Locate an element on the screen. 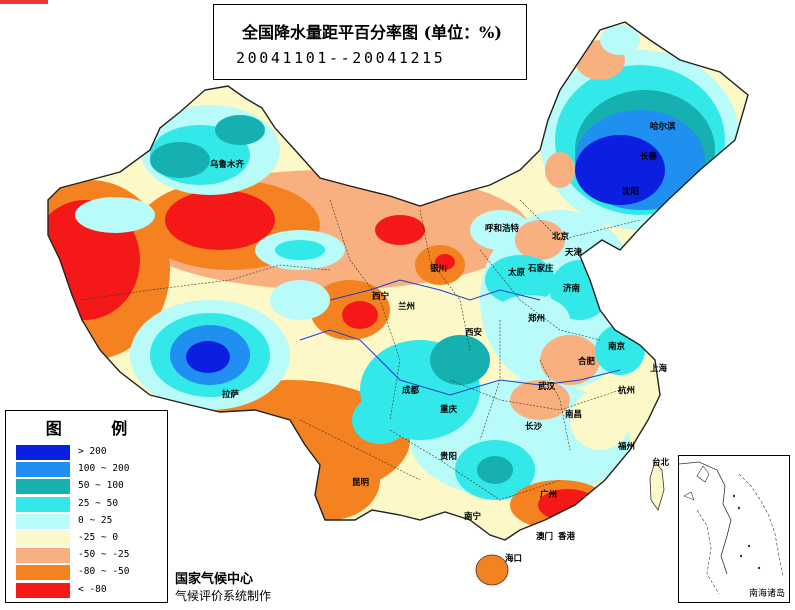  south-china-sea-inset: 南海诸岛 is located at coordinates (734, 529).